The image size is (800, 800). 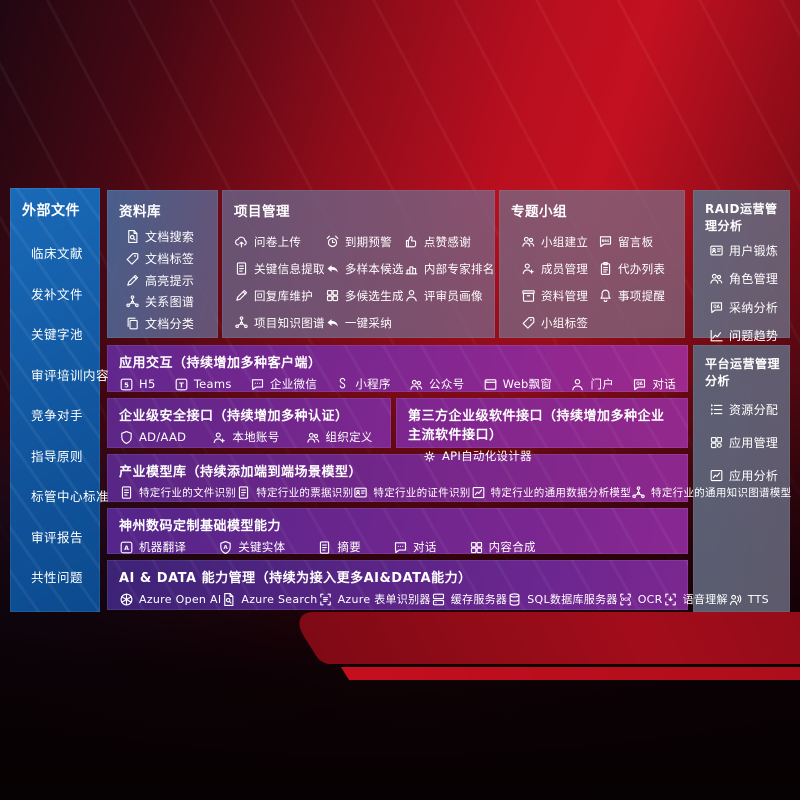 What do you see at coordinates (57, 577) in the screenshot?
I see `sidebar-item: 共性问题` at bounding box center [57, 577].